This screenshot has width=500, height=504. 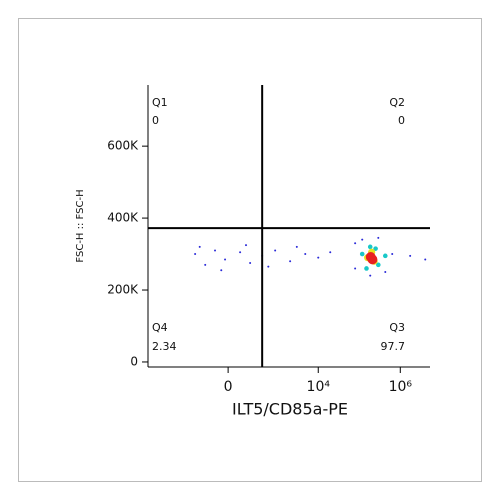 I want to click on quadrant-value: 2.34, so click(x=164, y=346).